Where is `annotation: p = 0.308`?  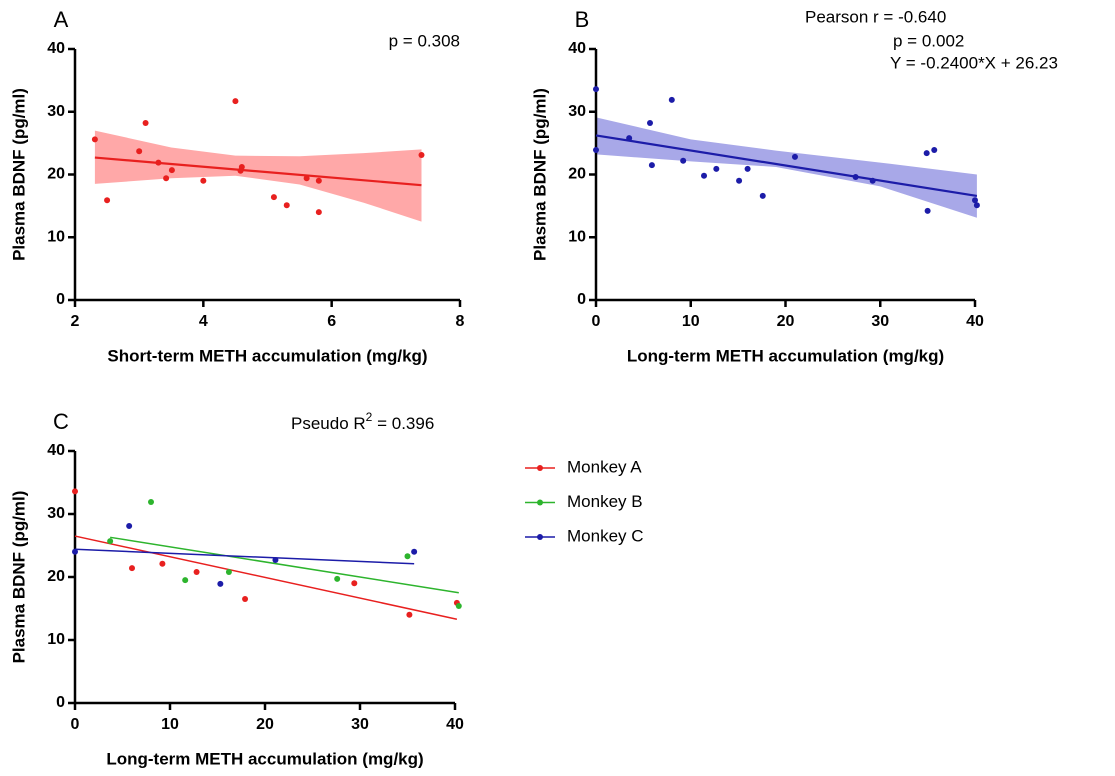 annotation: p = 0.308 is located at coordinates (424, 40).